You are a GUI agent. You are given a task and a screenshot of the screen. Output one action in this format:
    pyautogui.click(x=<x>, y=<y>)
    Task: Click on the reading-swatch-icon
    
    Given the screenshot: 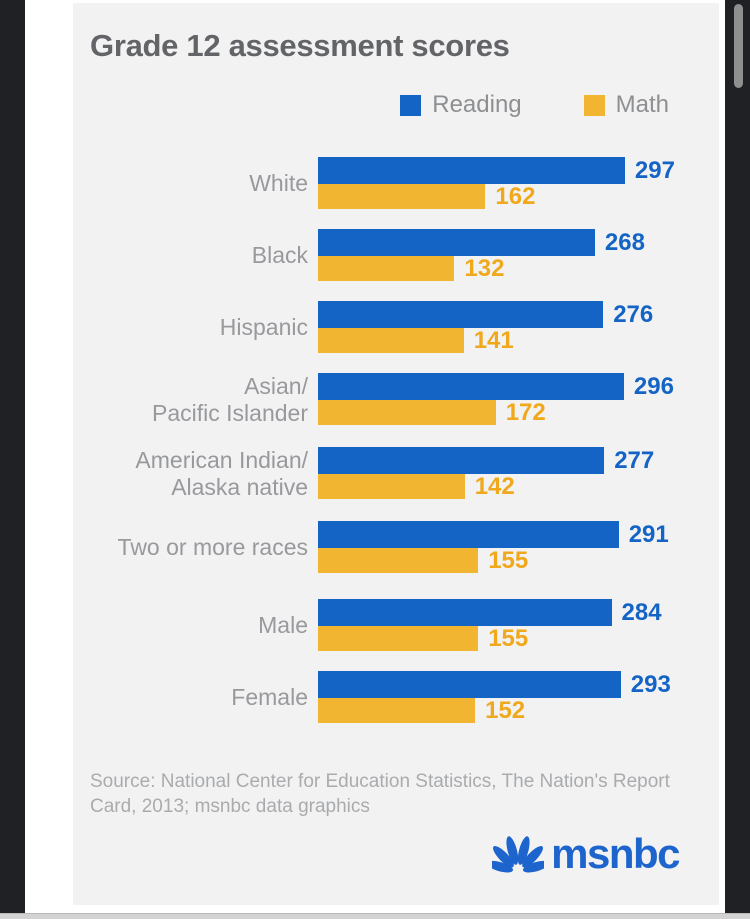 What is the action you would take?
    pyautogui.click(x=411, y=105)
    